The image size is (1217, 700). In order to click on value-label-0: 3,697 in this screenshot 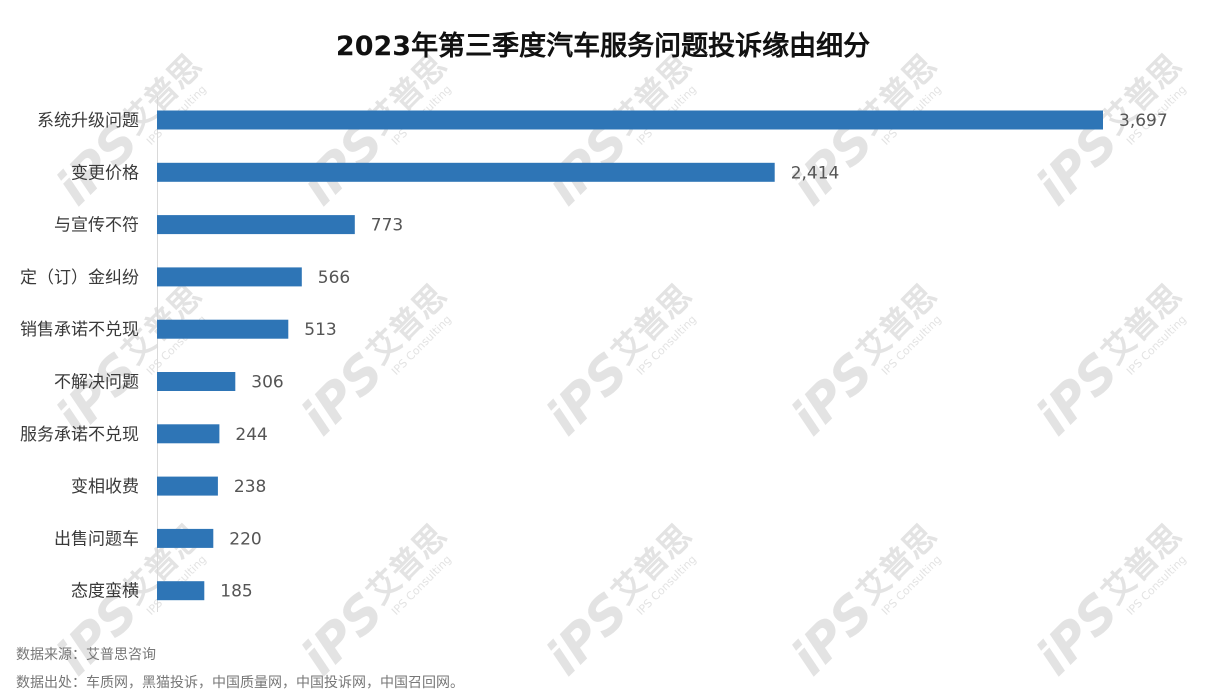, I will do `click(1143, 121)`.